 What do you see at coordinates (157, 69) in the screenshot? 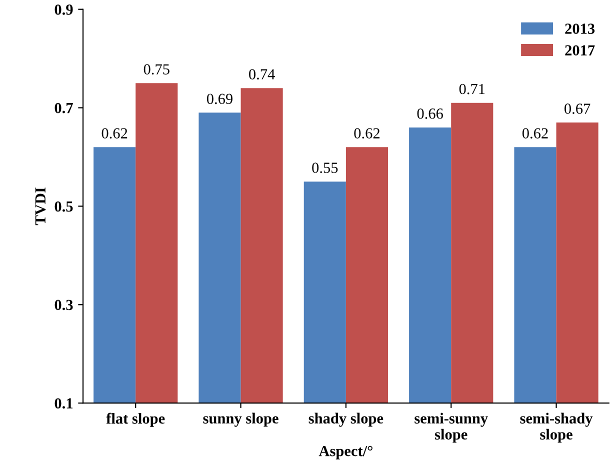
I see `data-label: 0.75` at bounding box center [157, 69].